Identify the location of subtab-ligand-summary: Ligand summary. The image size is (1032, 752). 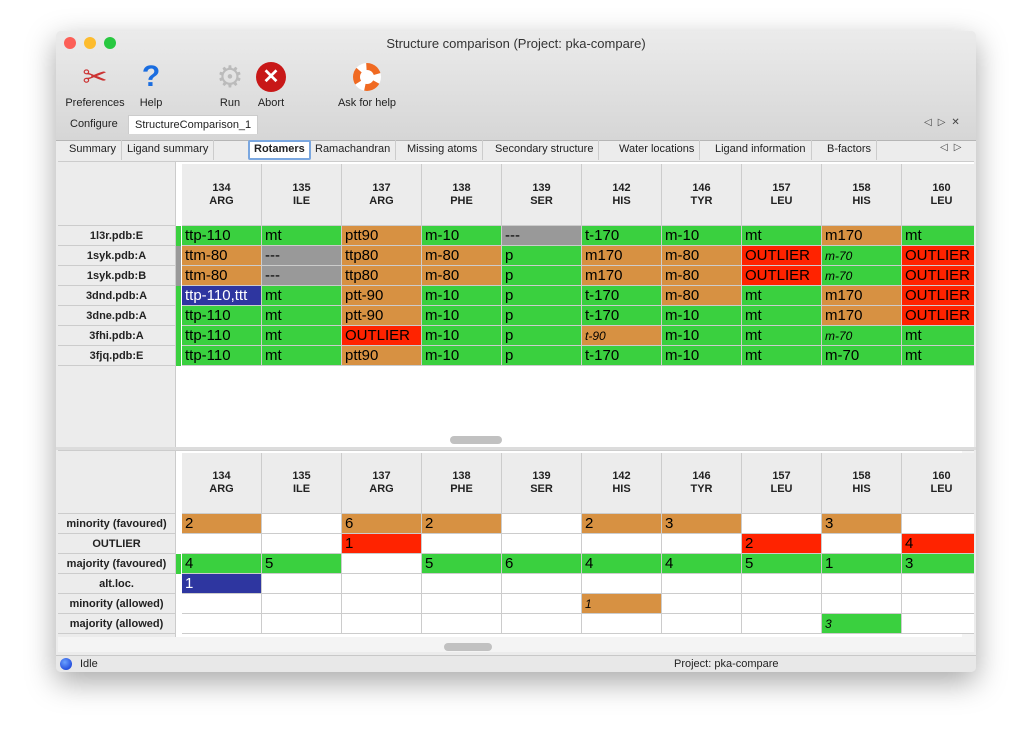
(168, 150).